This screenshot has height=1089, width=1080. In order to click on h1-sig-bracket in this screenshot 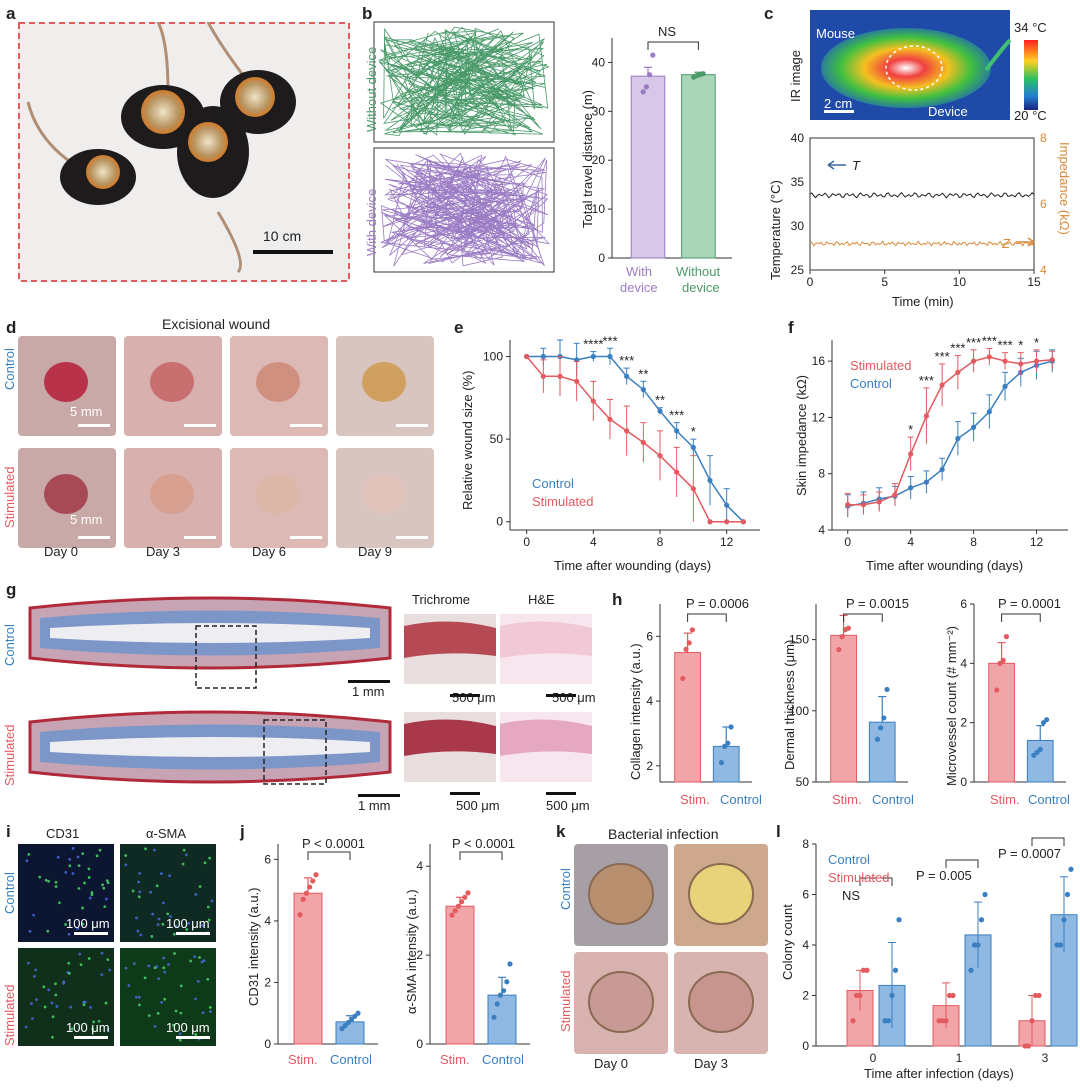, I will do `click(707, 617)`.